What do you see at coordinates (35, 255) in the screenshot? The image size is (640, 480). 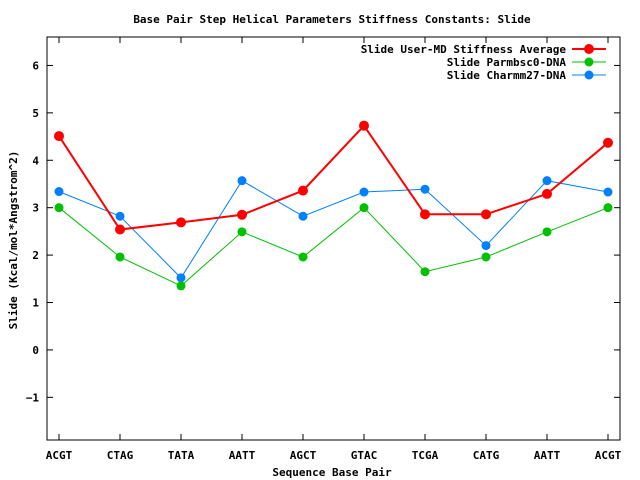 I see `y-tick-label: 2` at bounding box center [35, 255].